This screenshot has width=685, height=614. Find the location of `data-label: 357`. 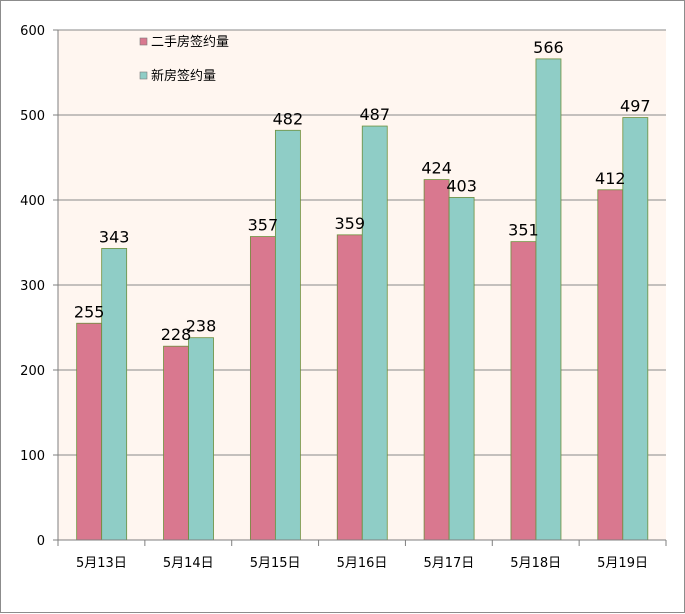

data-label: 357 is located at coordinates (263, 225).